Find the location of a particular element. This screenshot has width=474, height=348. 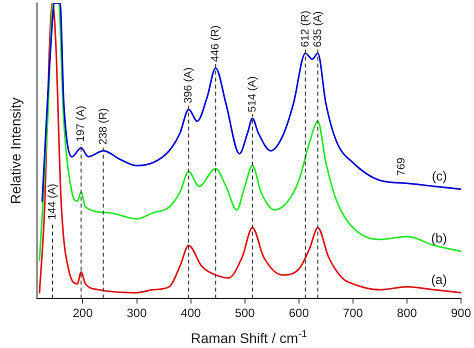

x-tick-label: 800 is located at coordinates (407, 313).